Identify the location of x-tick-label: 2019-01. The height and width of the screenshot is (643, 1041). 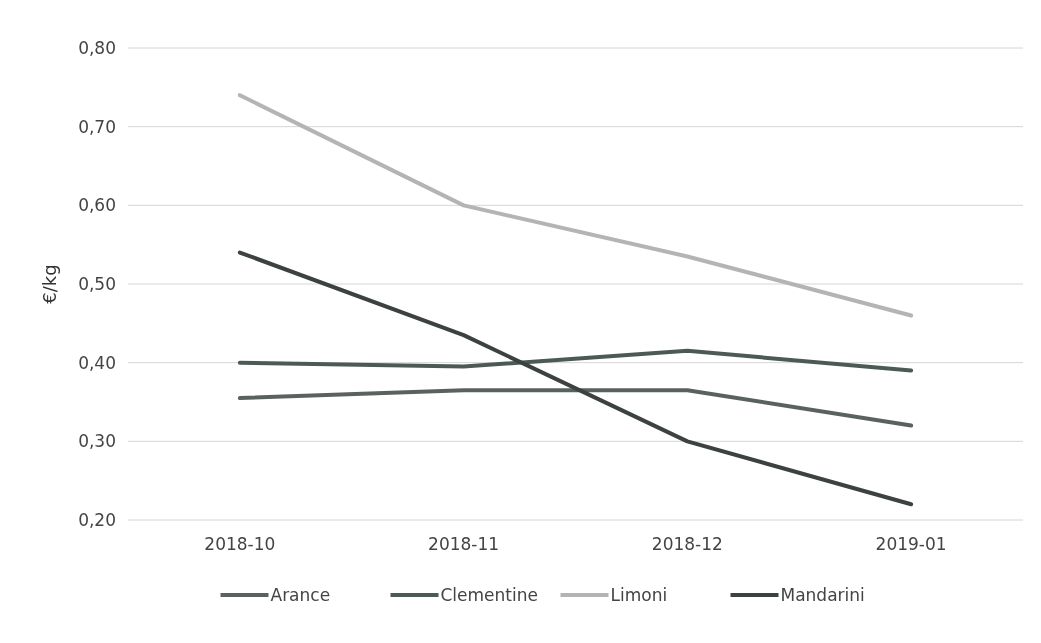
(911, 544).